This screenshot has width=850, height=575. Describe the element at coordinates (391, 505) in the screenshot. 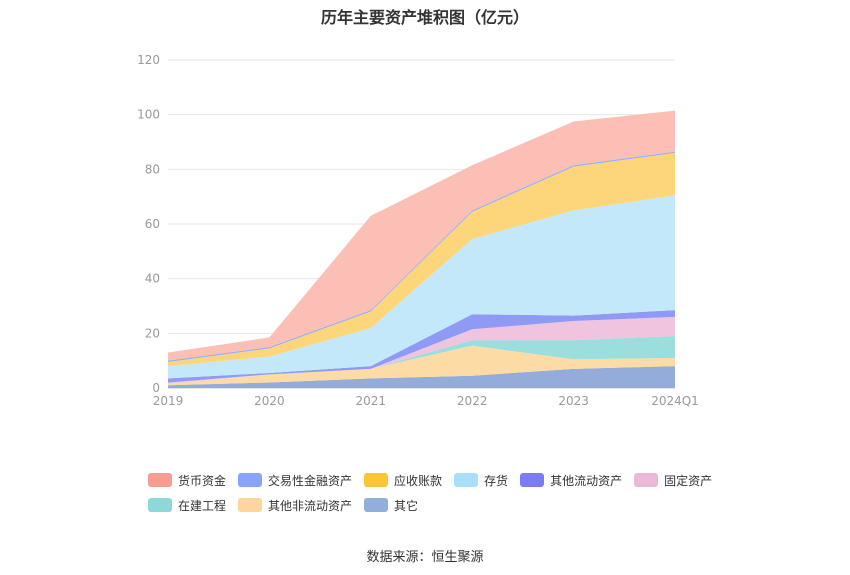

I see `legend-item: 其它` at that location.